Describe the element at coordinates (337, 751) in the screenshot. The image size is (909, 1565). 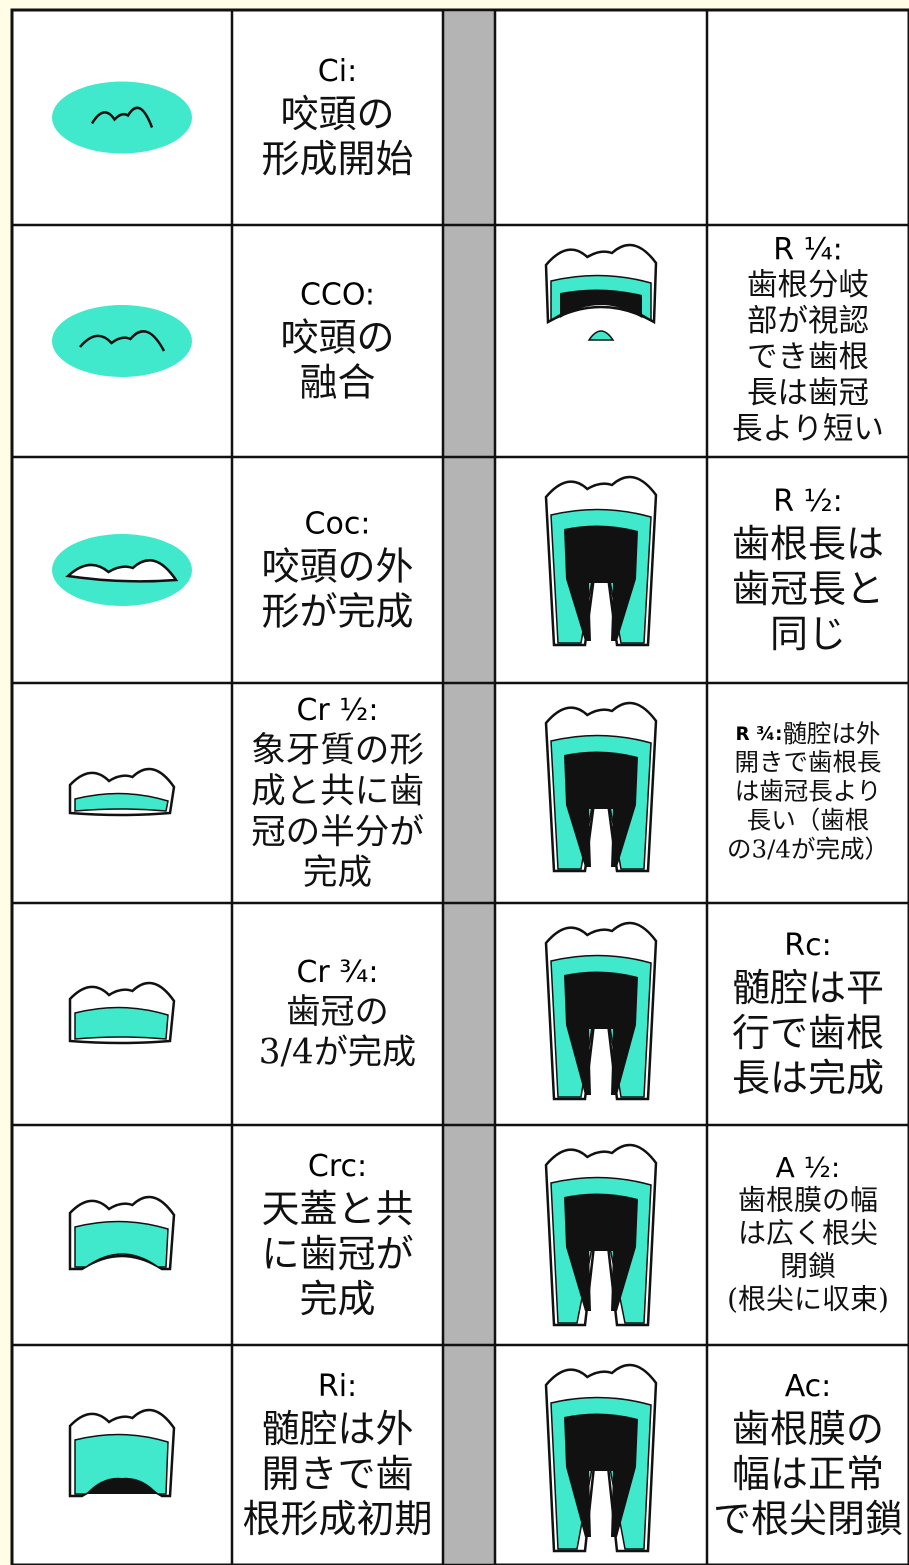
I see `stage-text: 象牙質の形` at that location.